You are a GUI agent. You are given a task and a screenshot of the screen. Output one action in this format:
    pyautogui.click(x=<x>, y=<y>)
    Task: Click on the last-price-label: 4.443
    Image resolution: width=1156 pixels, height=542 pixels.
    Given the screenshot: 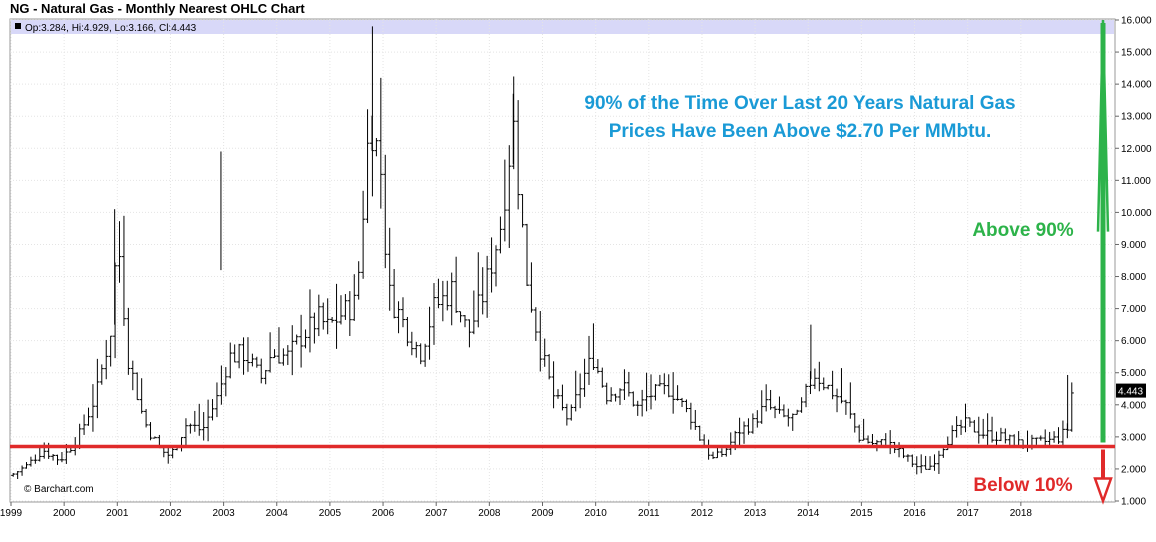 What is the action you would take?
    pyautogui.click(x=1130, y=392)
    